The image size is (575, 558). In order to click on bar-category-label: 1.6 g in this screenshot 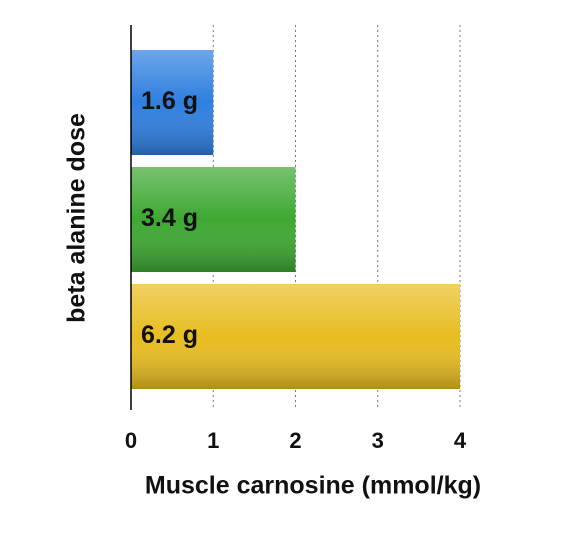, I will do `click(169, 101)`.